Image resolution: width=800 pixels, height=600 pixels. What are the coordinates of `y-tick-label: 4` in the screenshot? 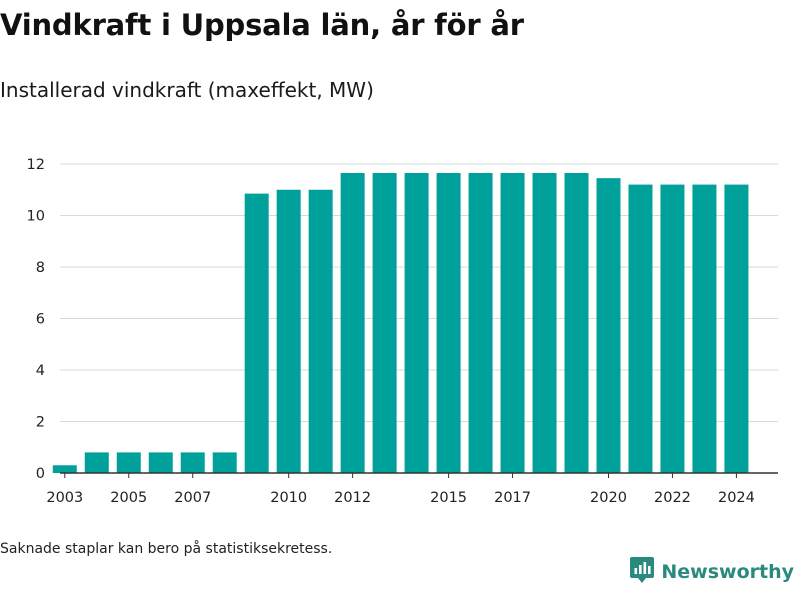 It's located at (40, 371).